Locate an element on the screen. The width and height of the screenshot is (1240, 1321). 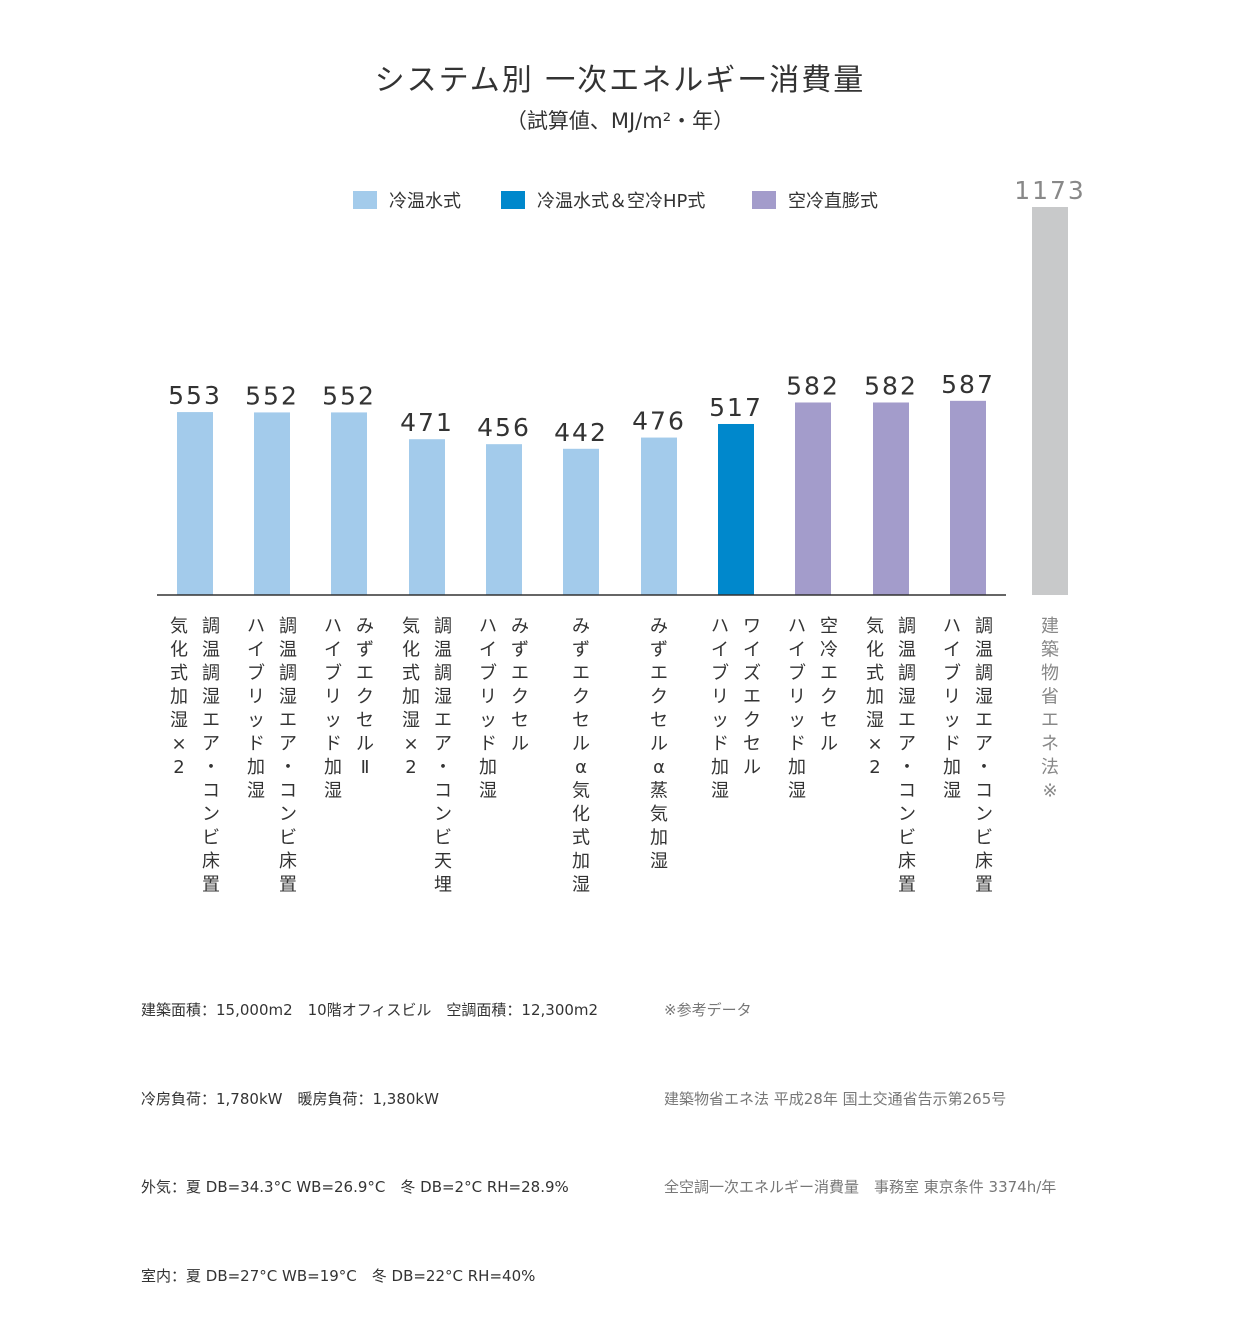
category-label-char: コ is located at coordinates (211, 791).